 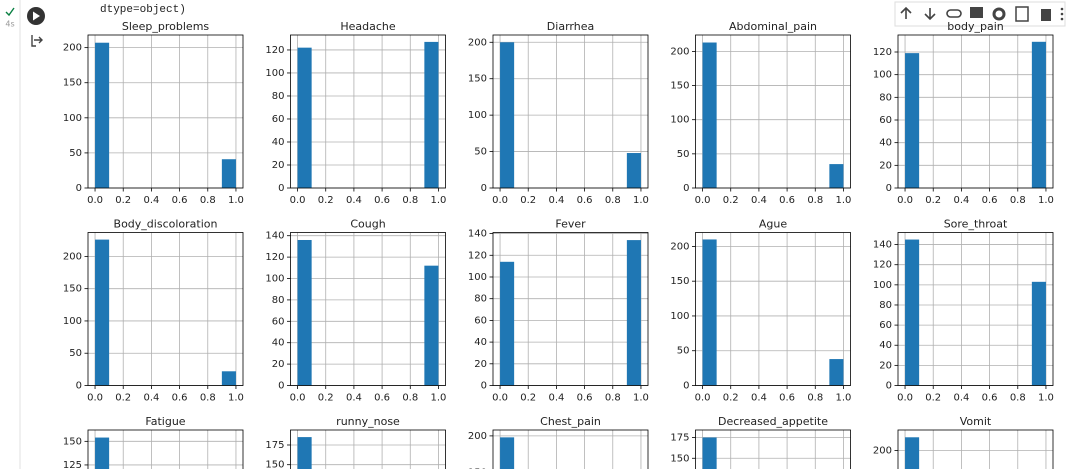 What do you see at coordinates (570, 224) in the screenshot?
I see `chart-title: Fever` at bounding box center [570, 224].